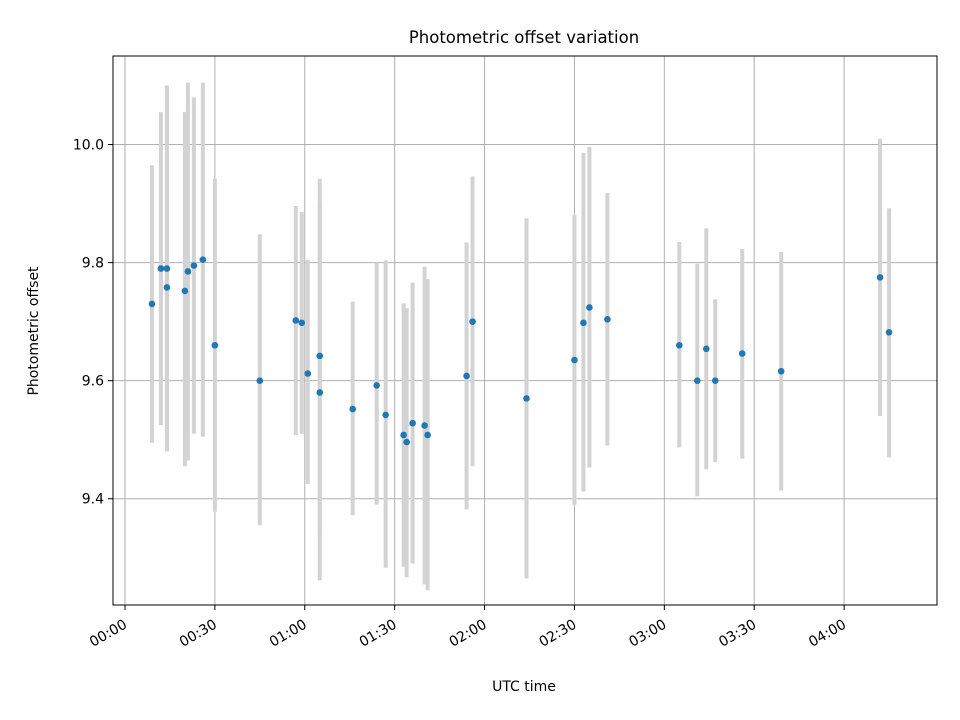 This screenshot has height=720, width=960. Describe the element at coordinates (88, 146) in the screenshot. I see `y-tick-label: 10.0` at that location.